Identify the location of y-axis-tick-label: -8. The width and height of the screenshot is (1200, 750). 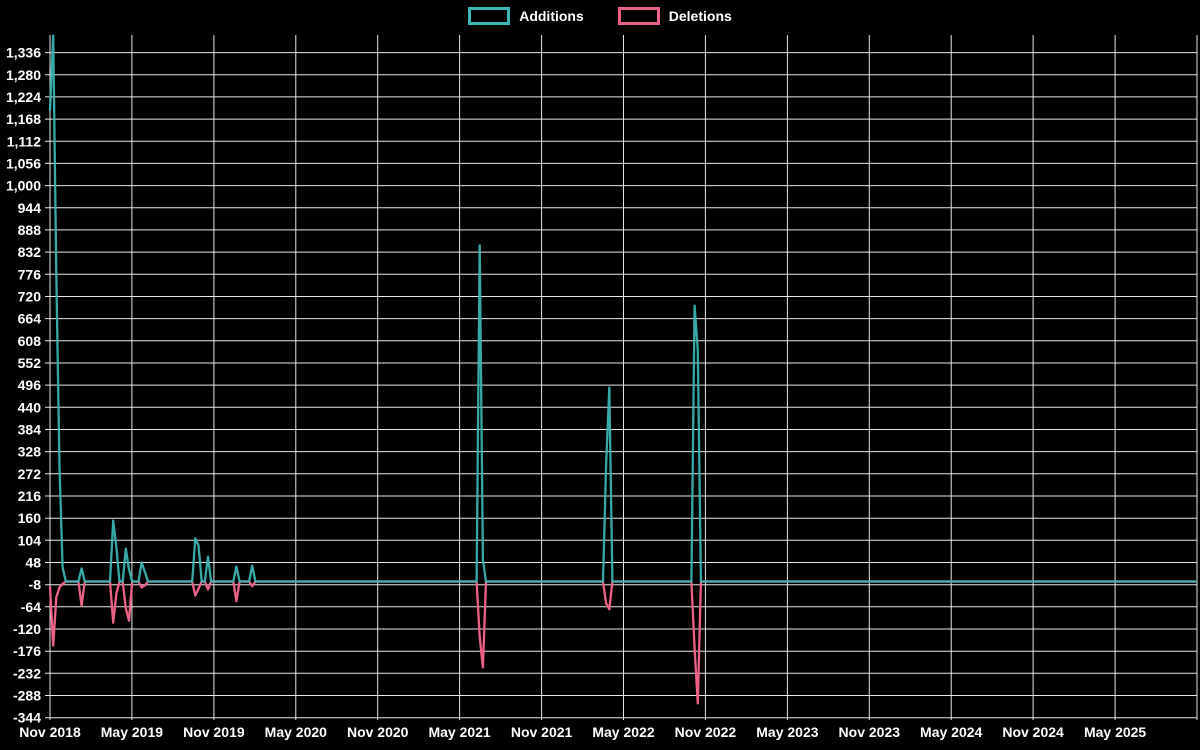
(35, 585).